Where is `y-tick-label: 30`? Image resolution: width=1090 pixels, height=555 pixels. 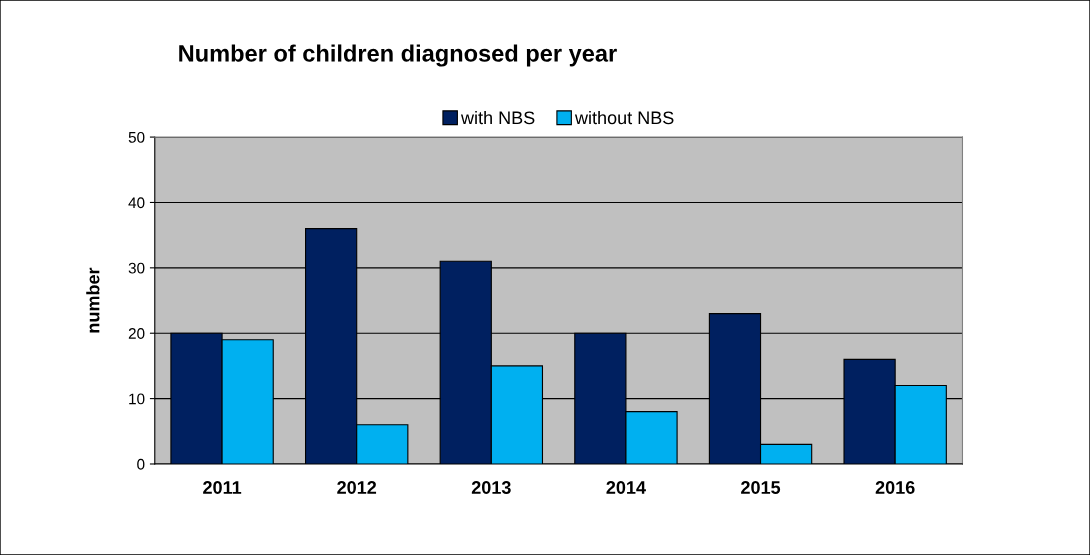
y-tick-label: 30 is located at coordinates (136, 268).